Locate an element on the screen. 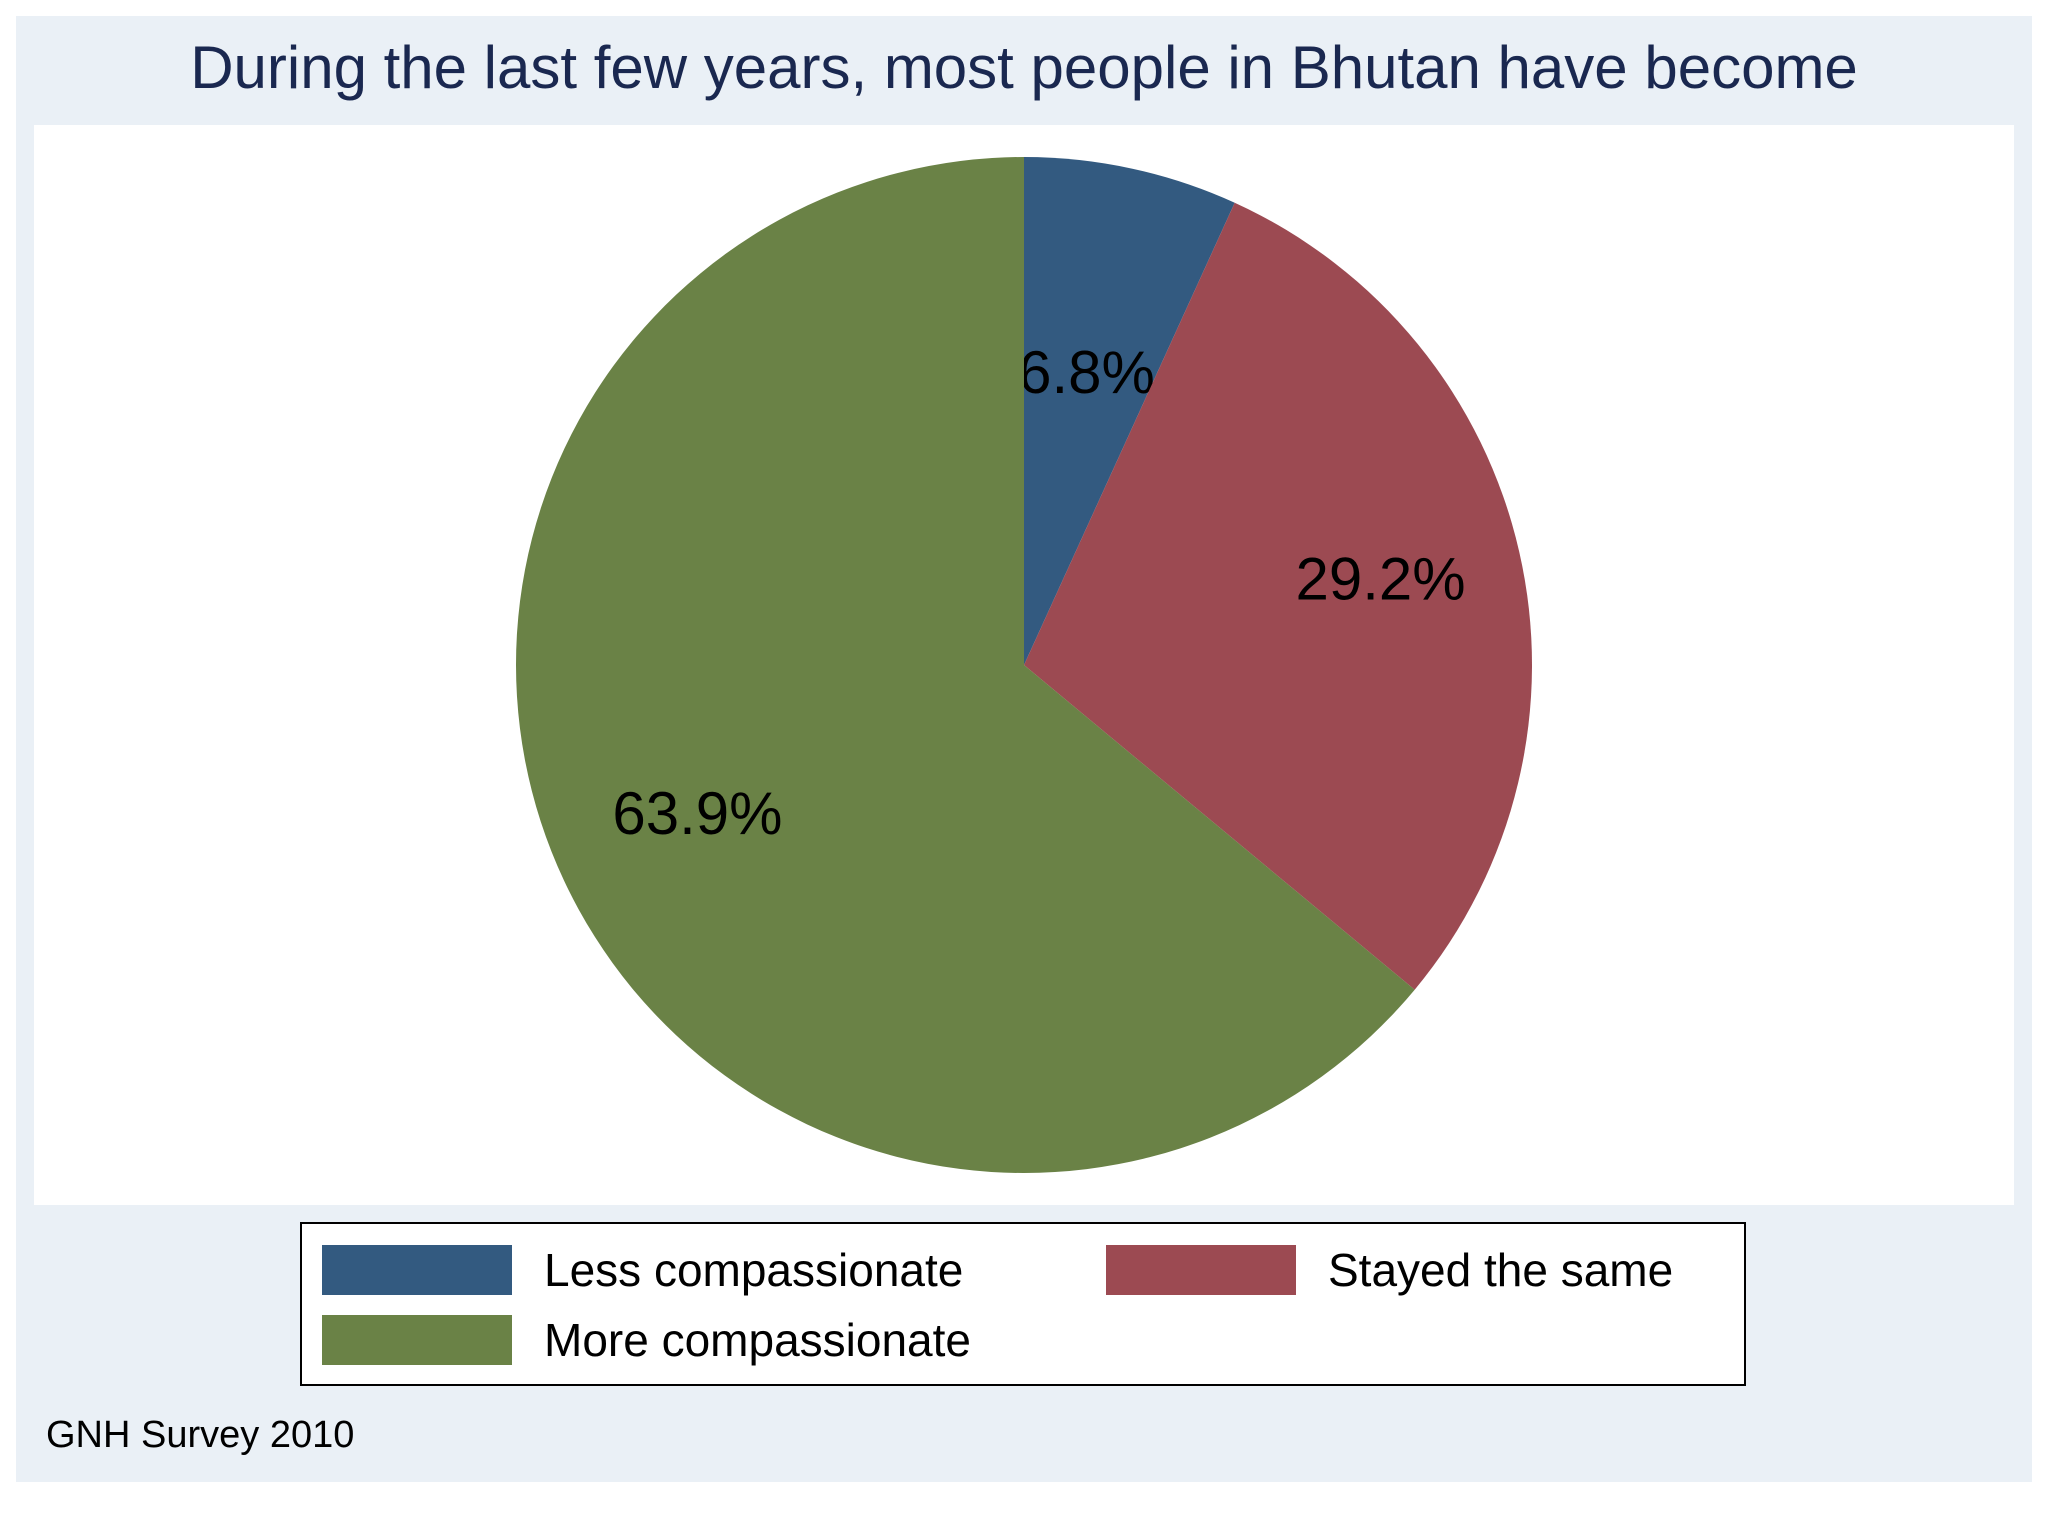 This screenshot has width=2048, height=1536. source-note: GNH Survey 2010 is located at coordinates (200, 1435).